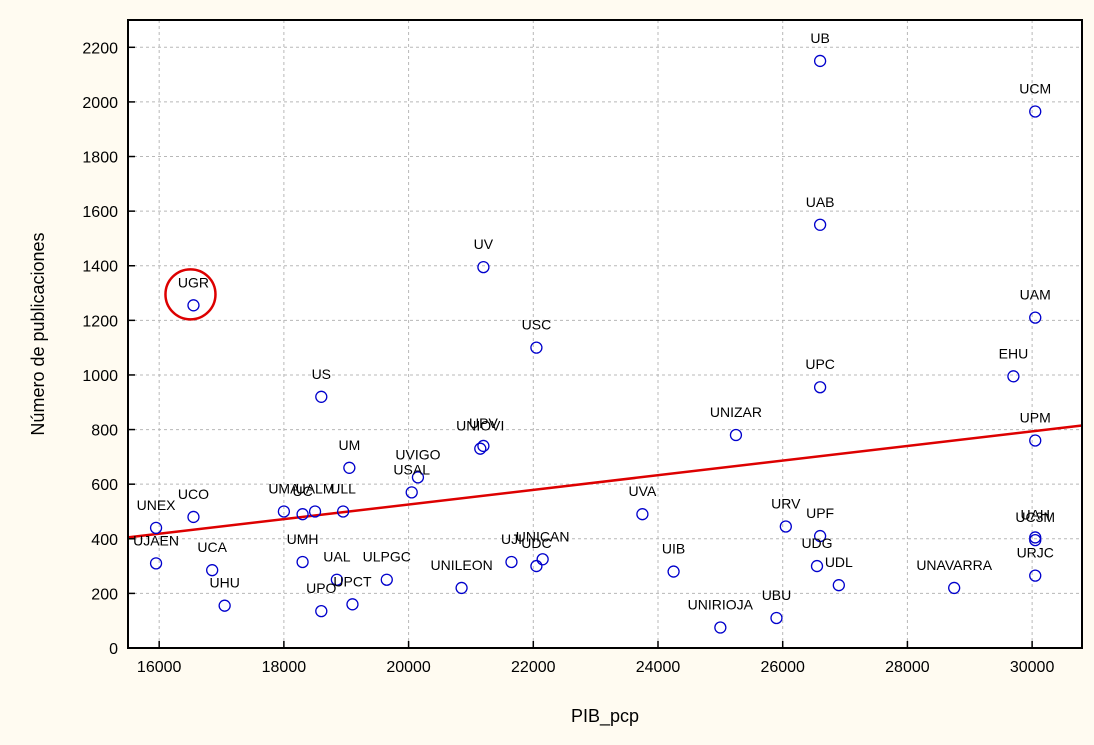 This screenshot has height=745, width=1094. Describe the element at coordinates (820, 513) in the screenshot. I see `point-label: UPF` at that location.